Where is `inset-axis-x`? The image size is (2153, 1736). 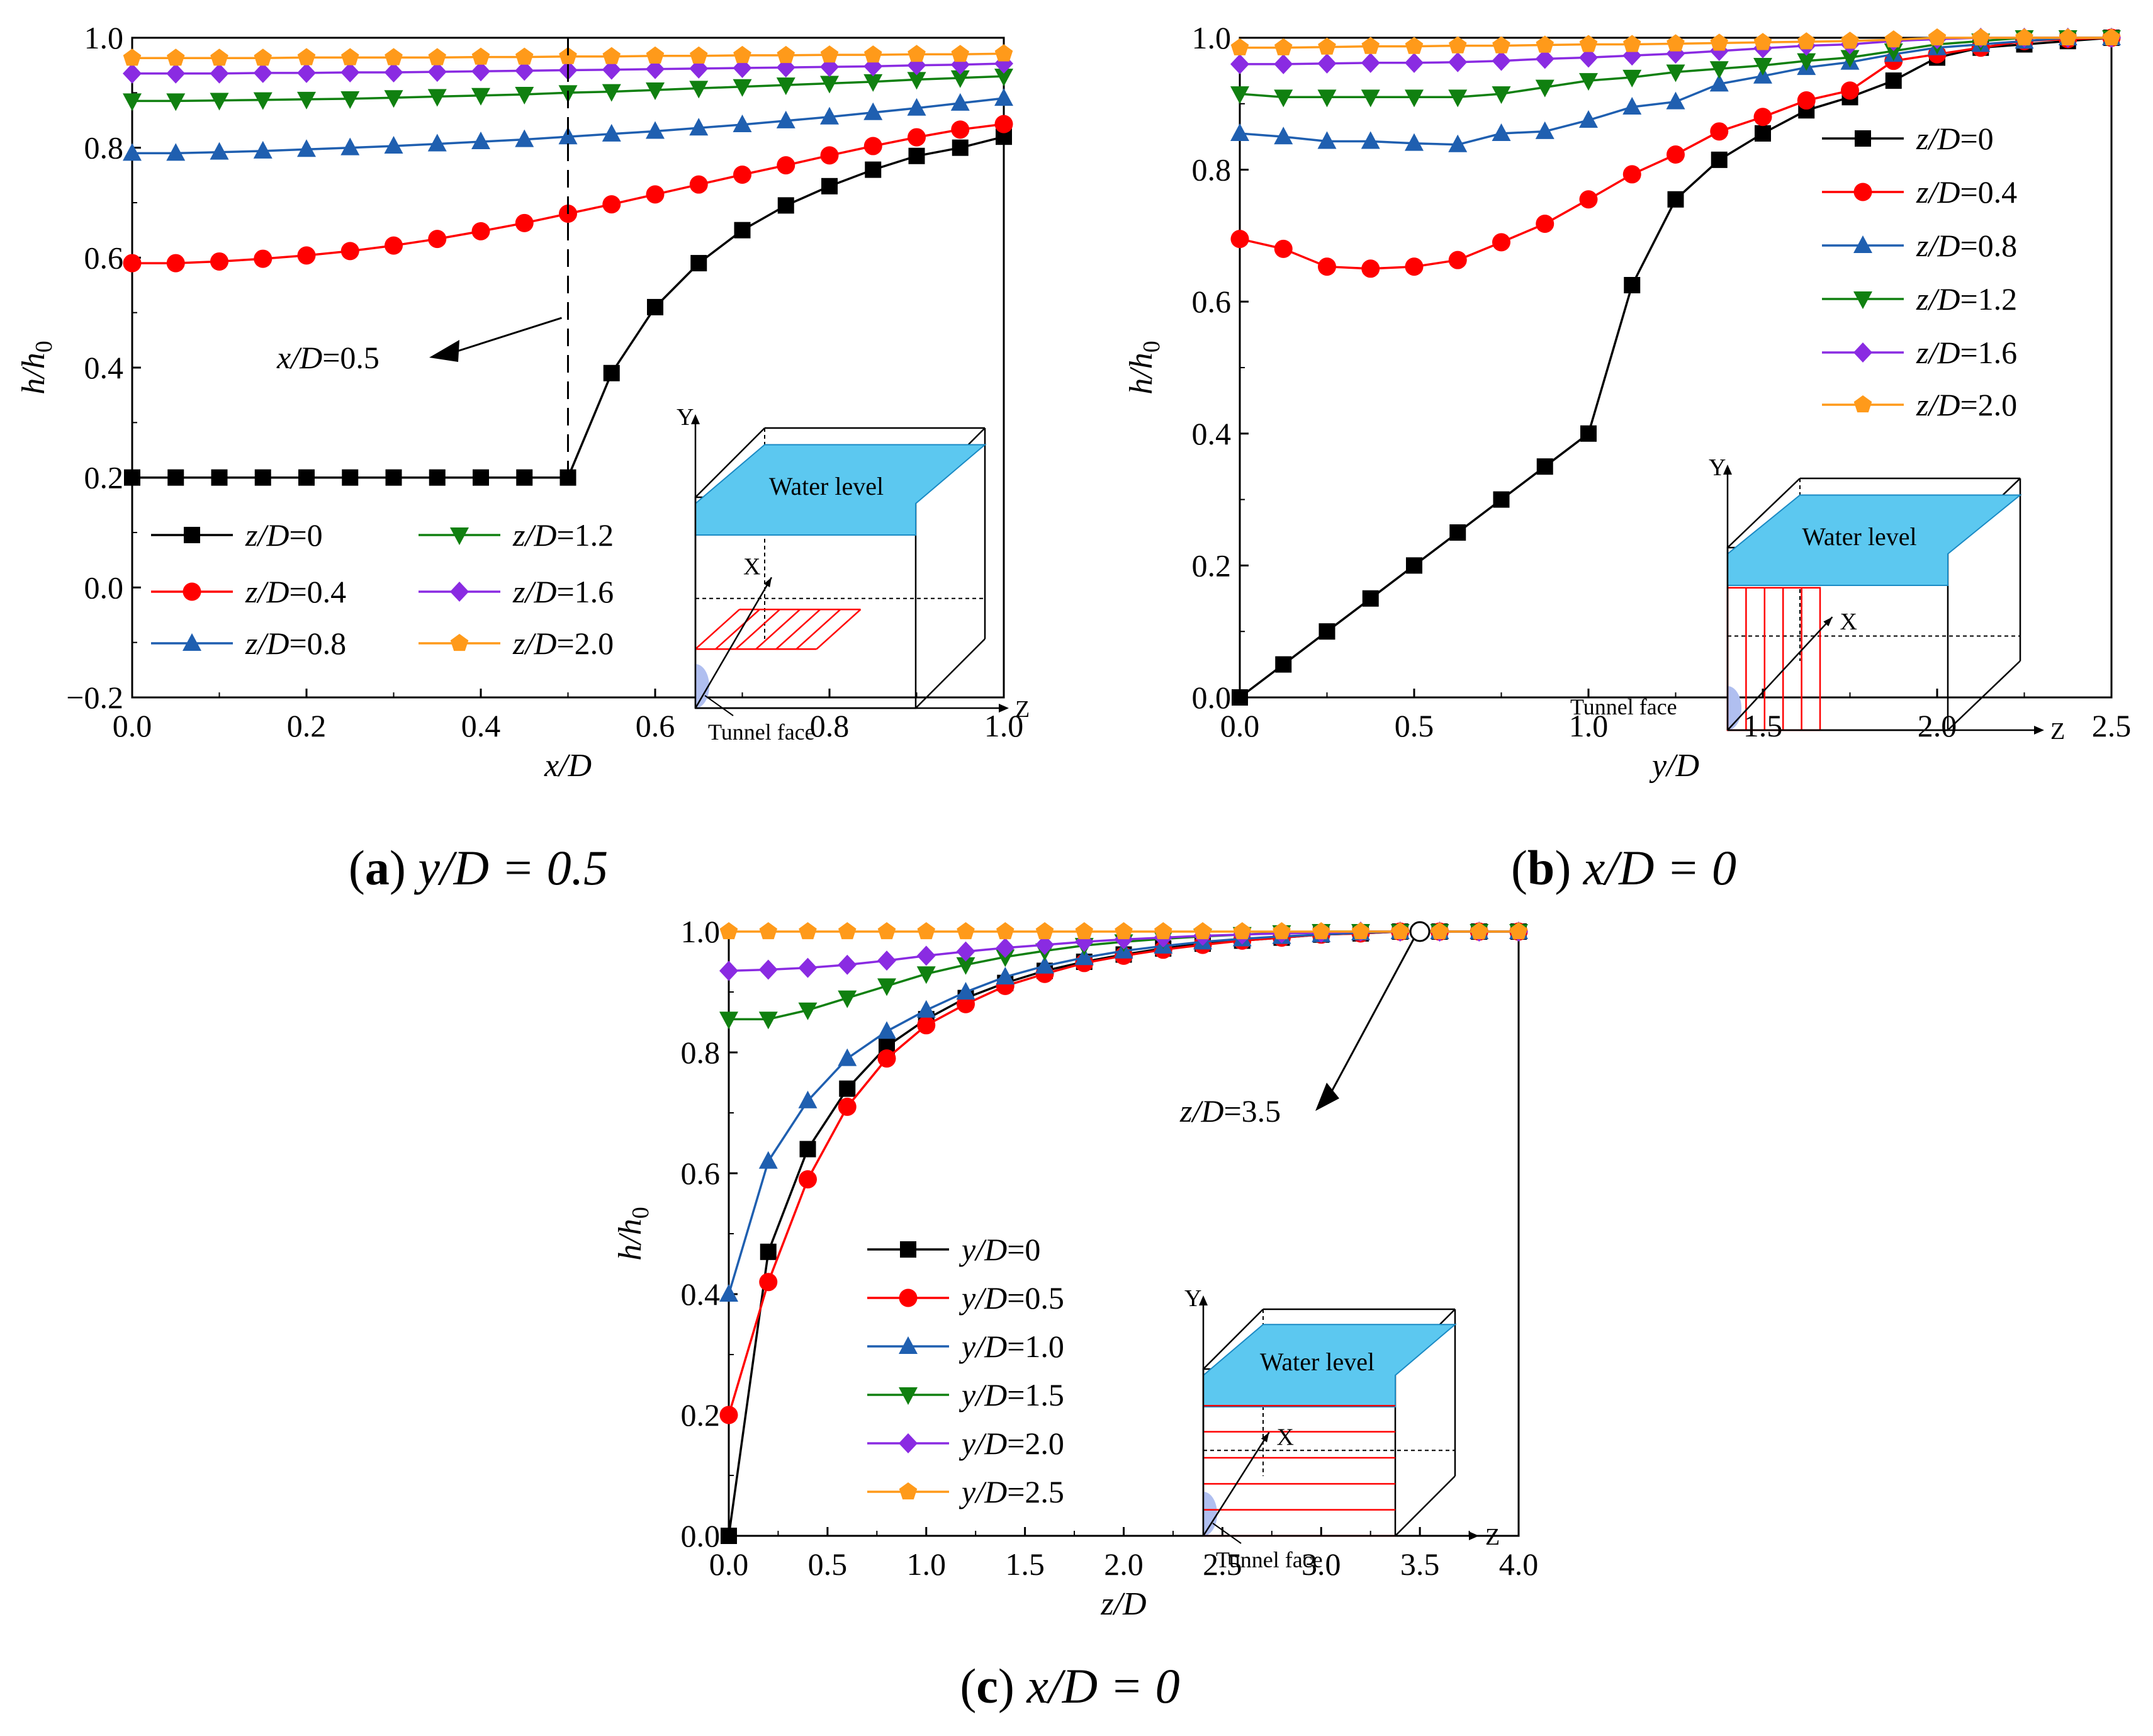
inset-axis-x is located at coordinates (1780, 673).